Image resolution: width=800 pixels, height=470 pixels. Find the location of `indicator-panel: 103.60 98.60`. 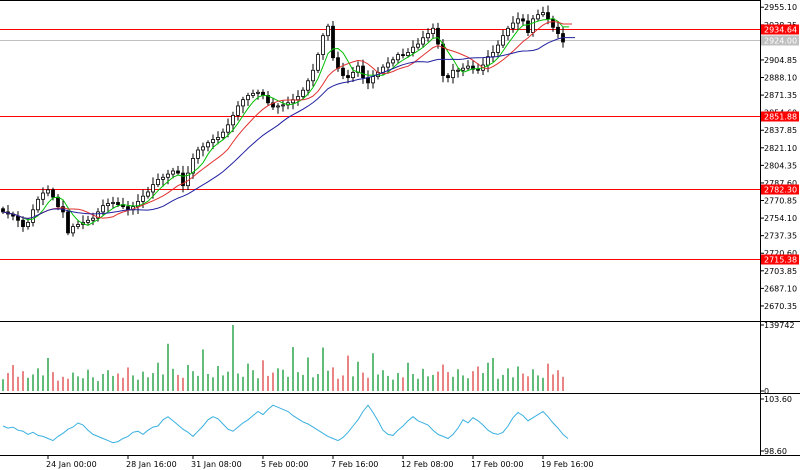

indicator-panel: 103.60 98.60 is located at coordinates (397, 425).